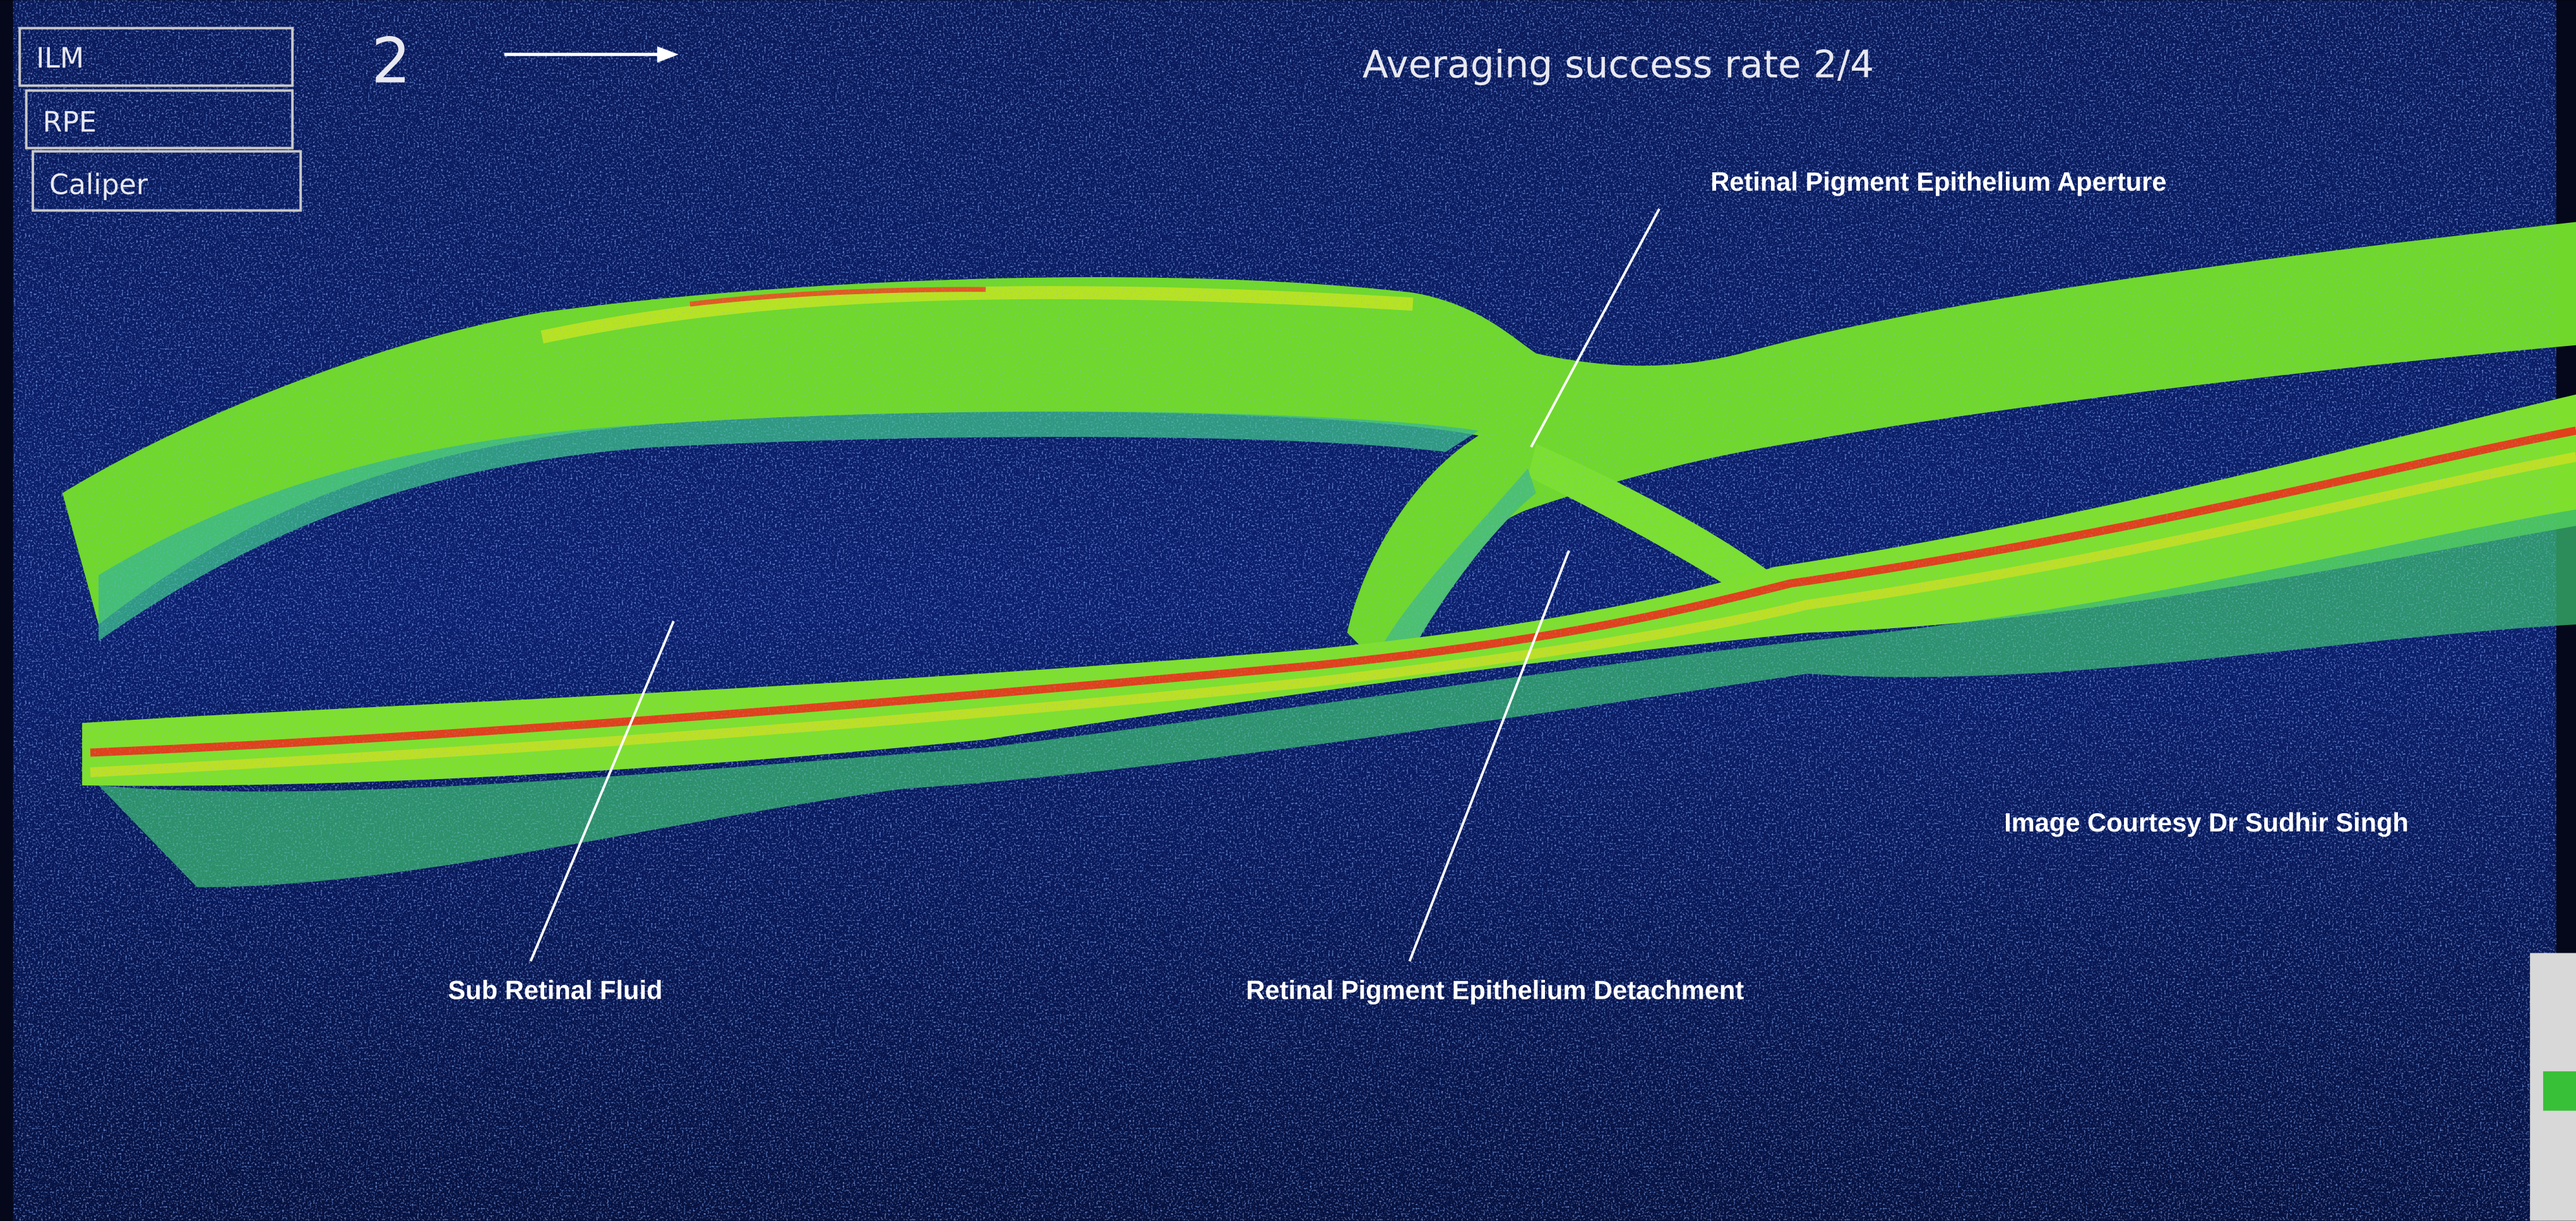  What do you see at coordinates (668, 54) in the screenshot?
I see `arrow-head` at bounding box center [668, 54].